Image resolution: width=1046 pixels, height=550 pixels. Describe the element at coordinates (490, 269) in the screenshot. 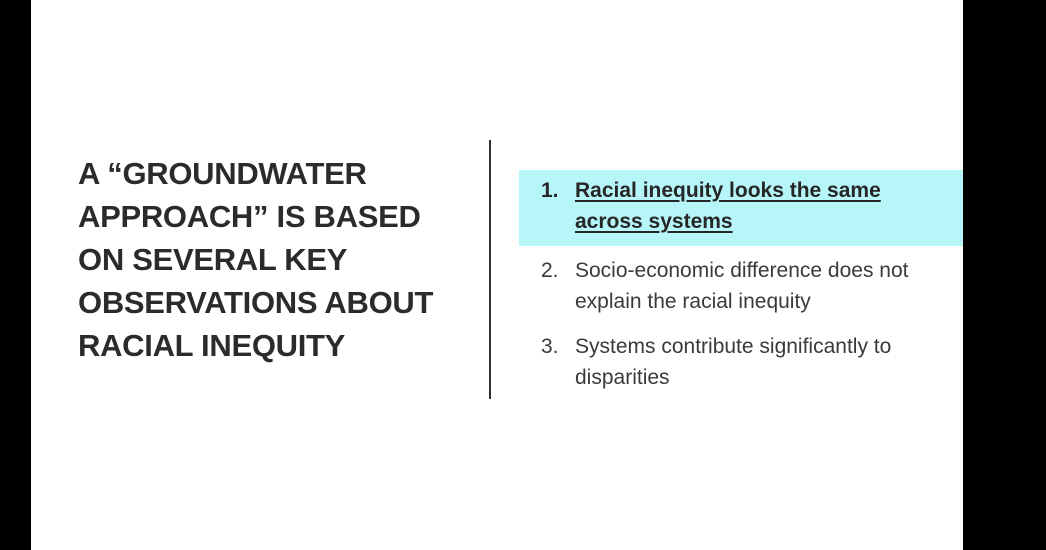

I see `vertical-divider` at that location.